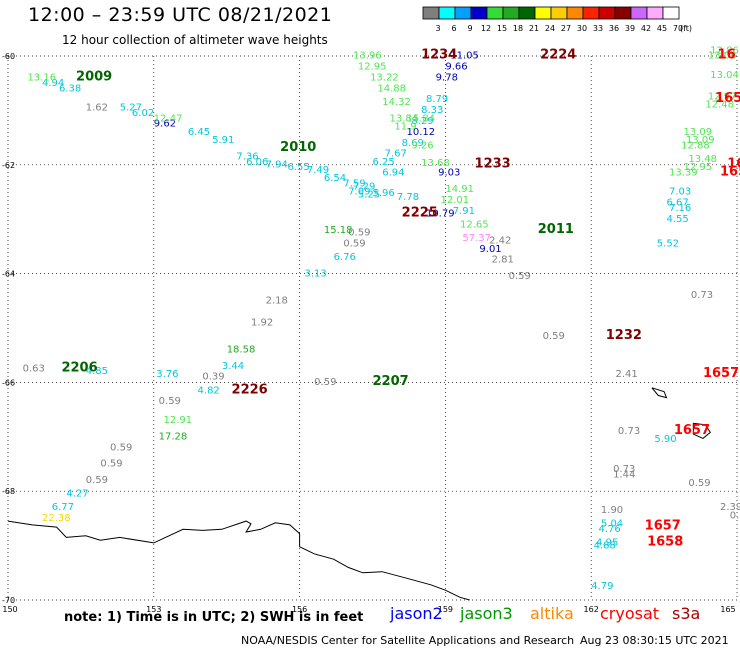  Describe the element at coordinates (503, 260) in the screenshot. I see `wave-height-label: 2.81` at that location.